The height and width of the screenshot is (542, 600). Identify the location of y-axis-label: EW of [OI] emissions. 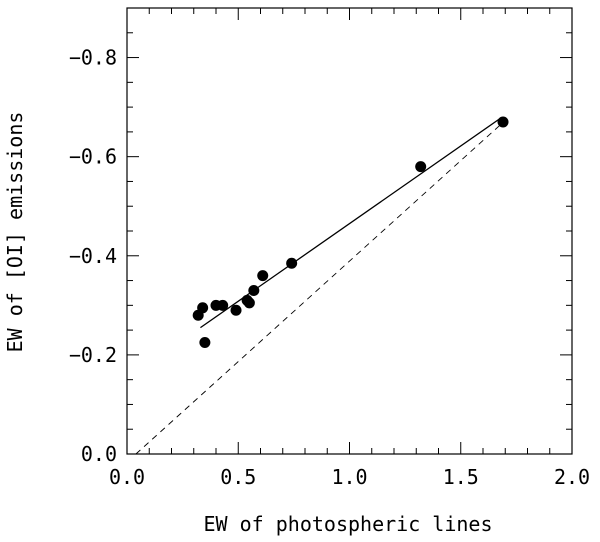
(15, 232).